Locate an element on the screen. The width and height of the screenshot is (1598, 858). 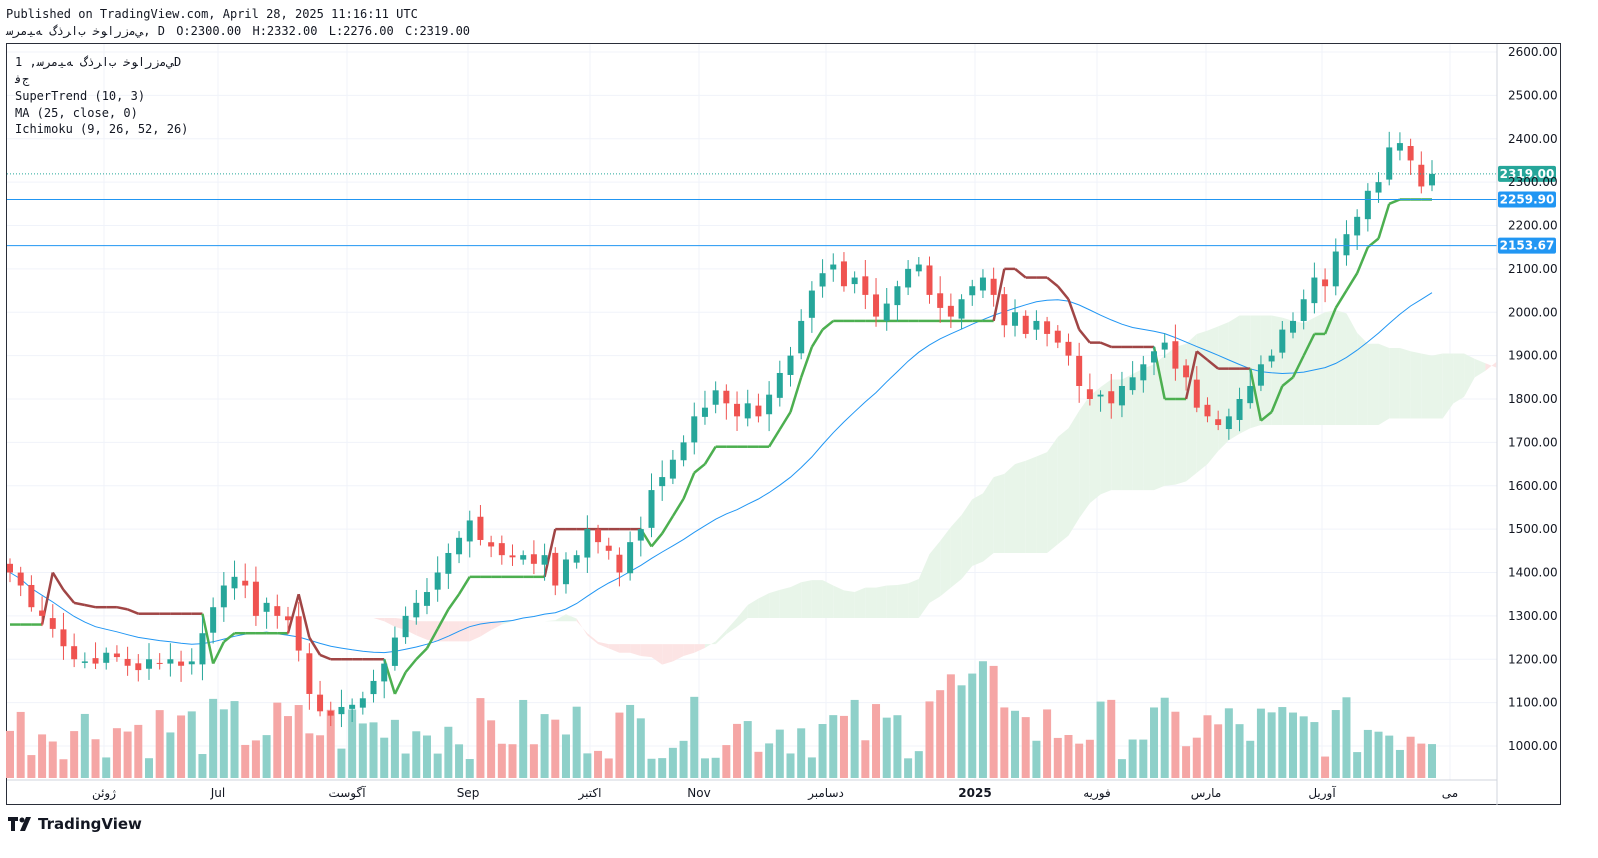
y-tick-label: 2400.00 is located at coordinates (1533, 139).